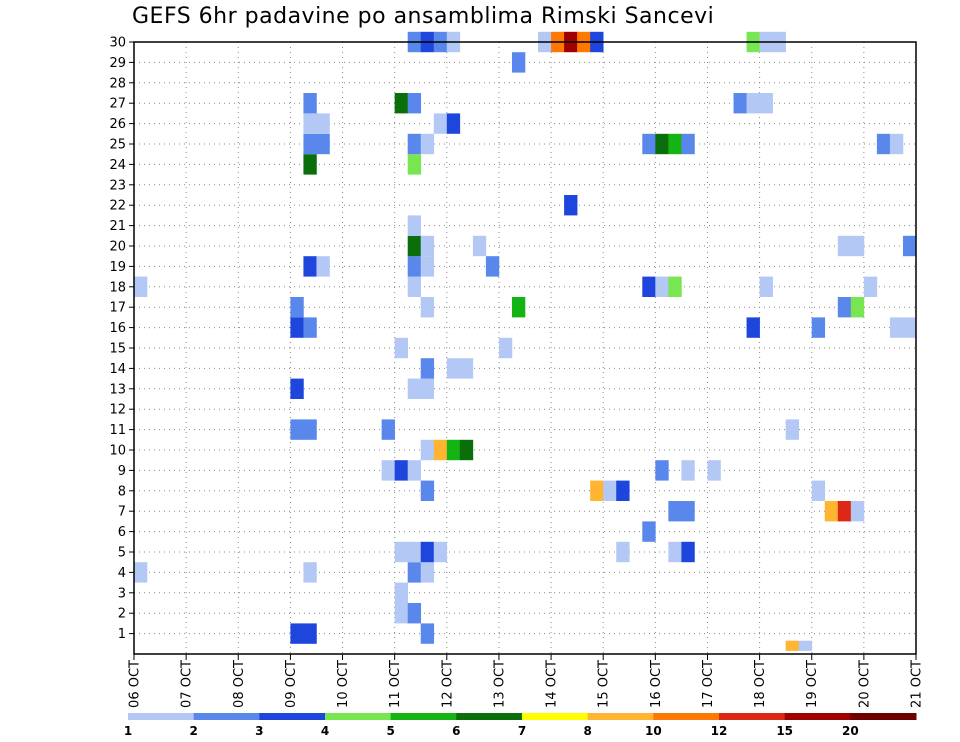  I want to click on colorbar-label: 6, so click(456, 731).